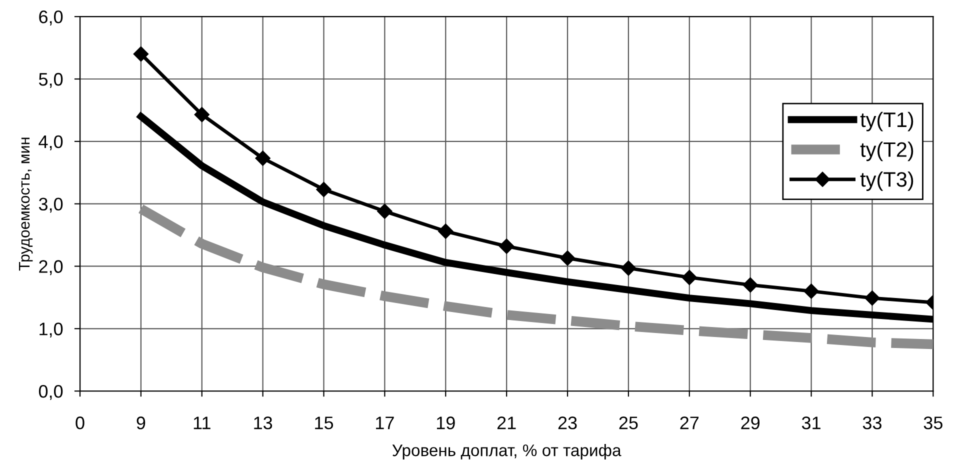  Describe the element at coordinates (50, 142) in the screenshot. I see `y-tick-label: 4,0` at that location.